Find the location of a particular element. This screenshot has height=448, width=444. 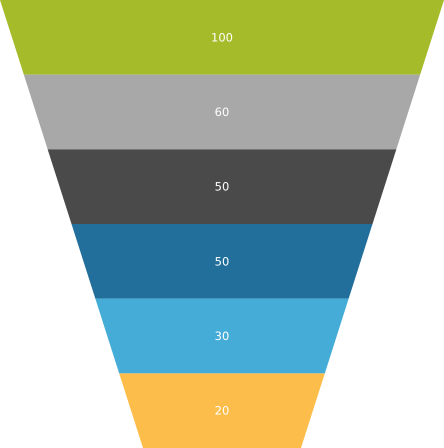

data-label: 20 is located at coordinates (222, 411).